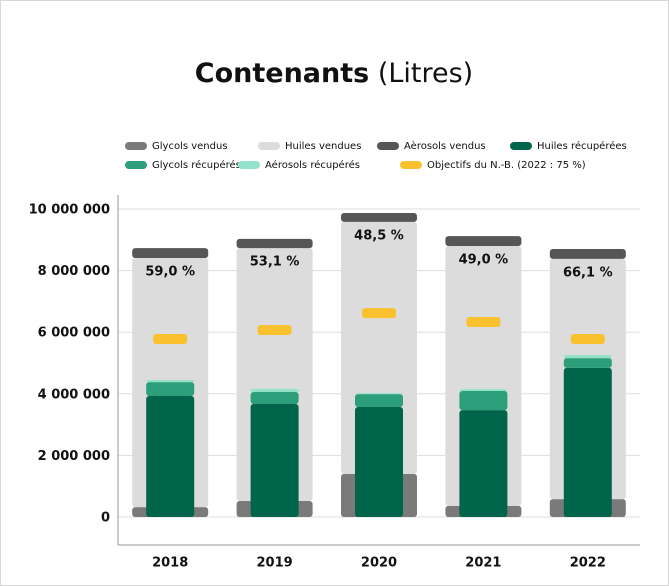 The width and height of the screenshot is (669, 586). What do you see at coordinates (379, 563) in the screenshot?
I see `x-tick-label: 2020` at bounding box center [379, 563].